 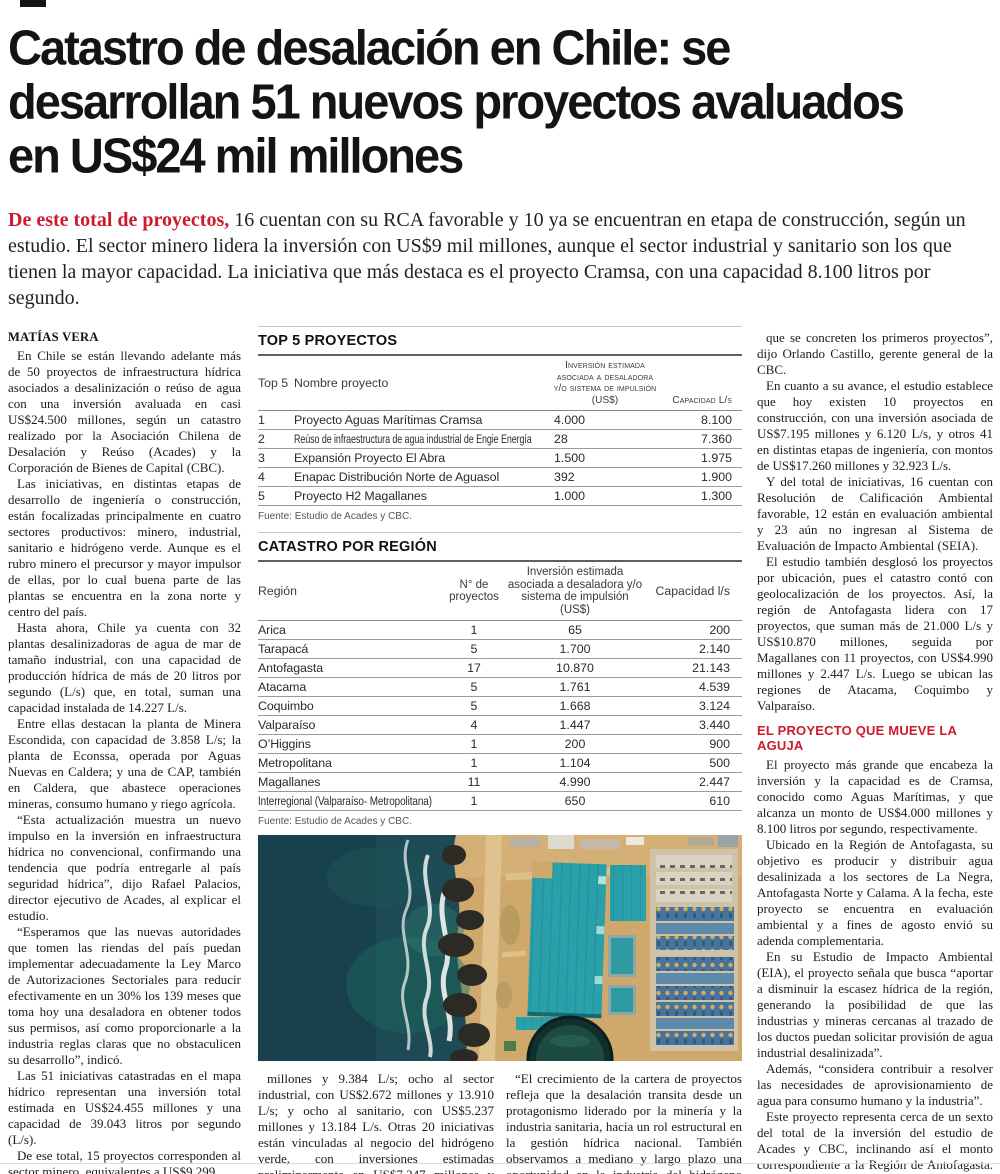 I want to click on region-table-title: CATASTRO POR REGIÓN, so click(x=347, y=547).